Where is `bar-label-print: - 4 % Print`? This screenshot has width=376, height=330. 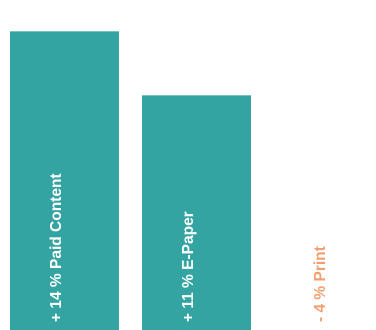
bar-label-print: - 4 % Print is located at coordinates (320, 284).